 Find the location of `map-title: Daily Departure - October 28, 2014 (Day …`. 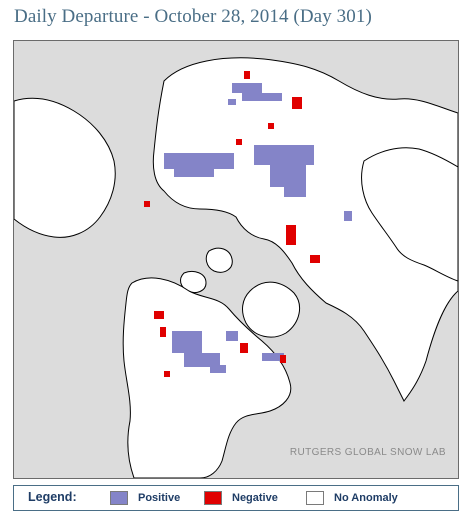

map-title: Daily Departure - October 28, 2014 (Day … is located at coordinates (193, 16).